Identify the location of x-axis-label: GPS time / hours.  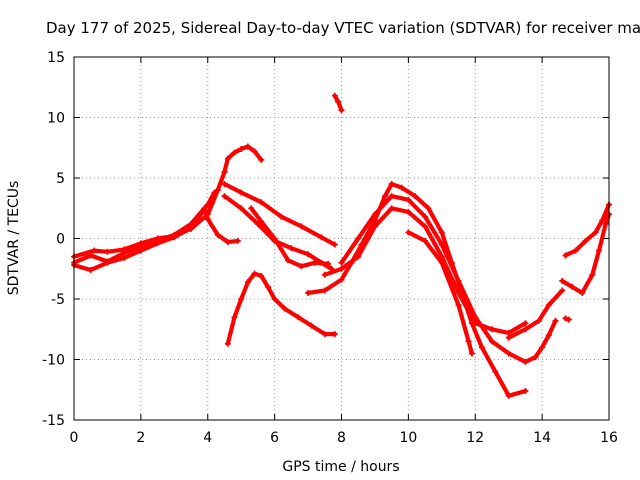
(340, 467).